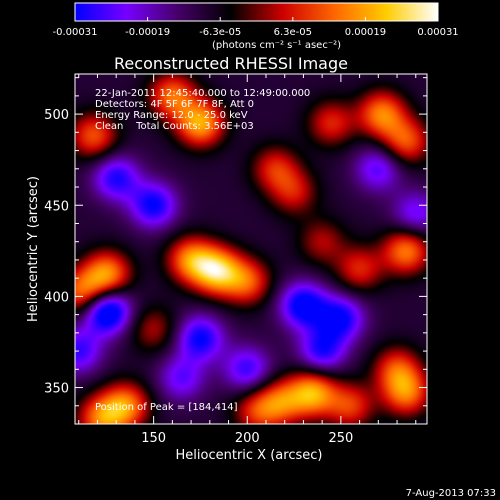 The image size is (500, 500). What do you see at coordinates (276, 45) in the screenshot?
I see `colorbar-unit-label: (photons cm⁻² s⁻¹ asec⁻²)` at bounding box center [276, 45].